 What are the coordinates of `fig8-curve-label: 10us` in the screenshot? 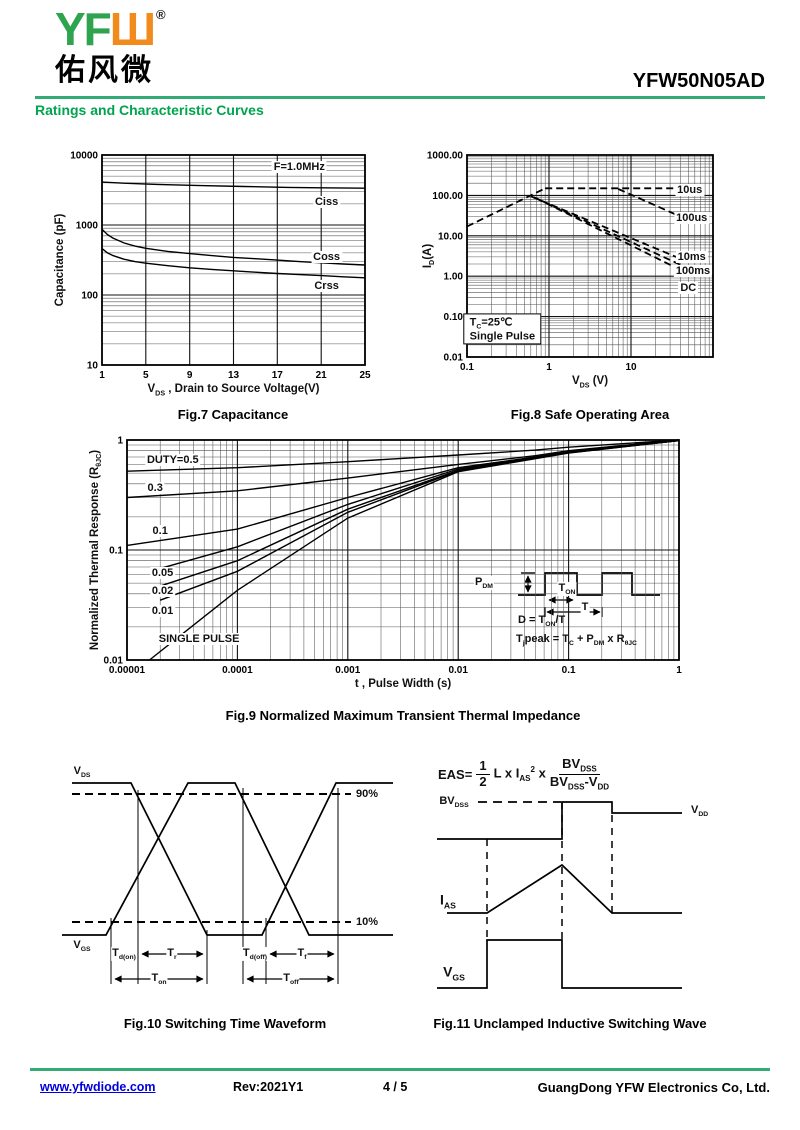 It's located at (690, 189).